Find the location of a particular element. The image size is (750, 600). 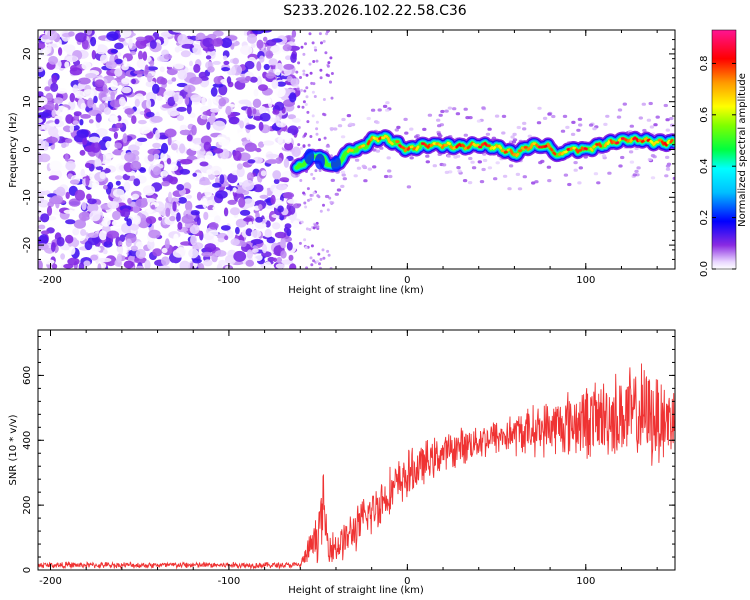

y-tick-label: 600 is located at coordinates (27, 375).